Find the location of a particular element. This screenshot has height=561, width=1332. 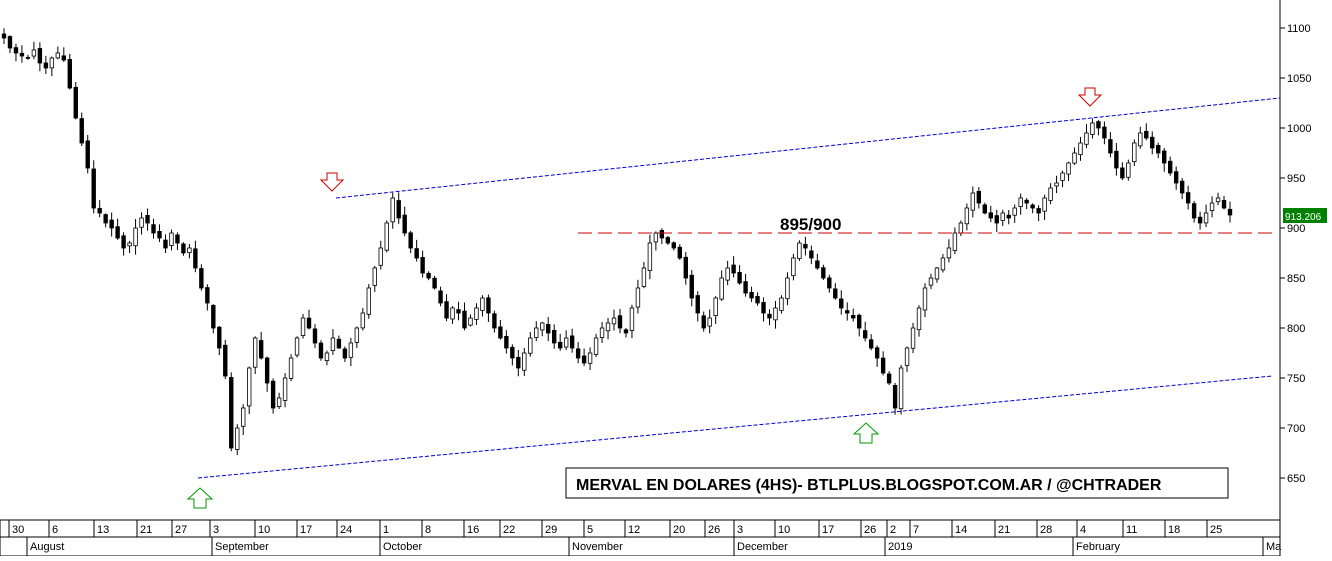

x-tick-label: 26 is located at coordinates (870, 530).